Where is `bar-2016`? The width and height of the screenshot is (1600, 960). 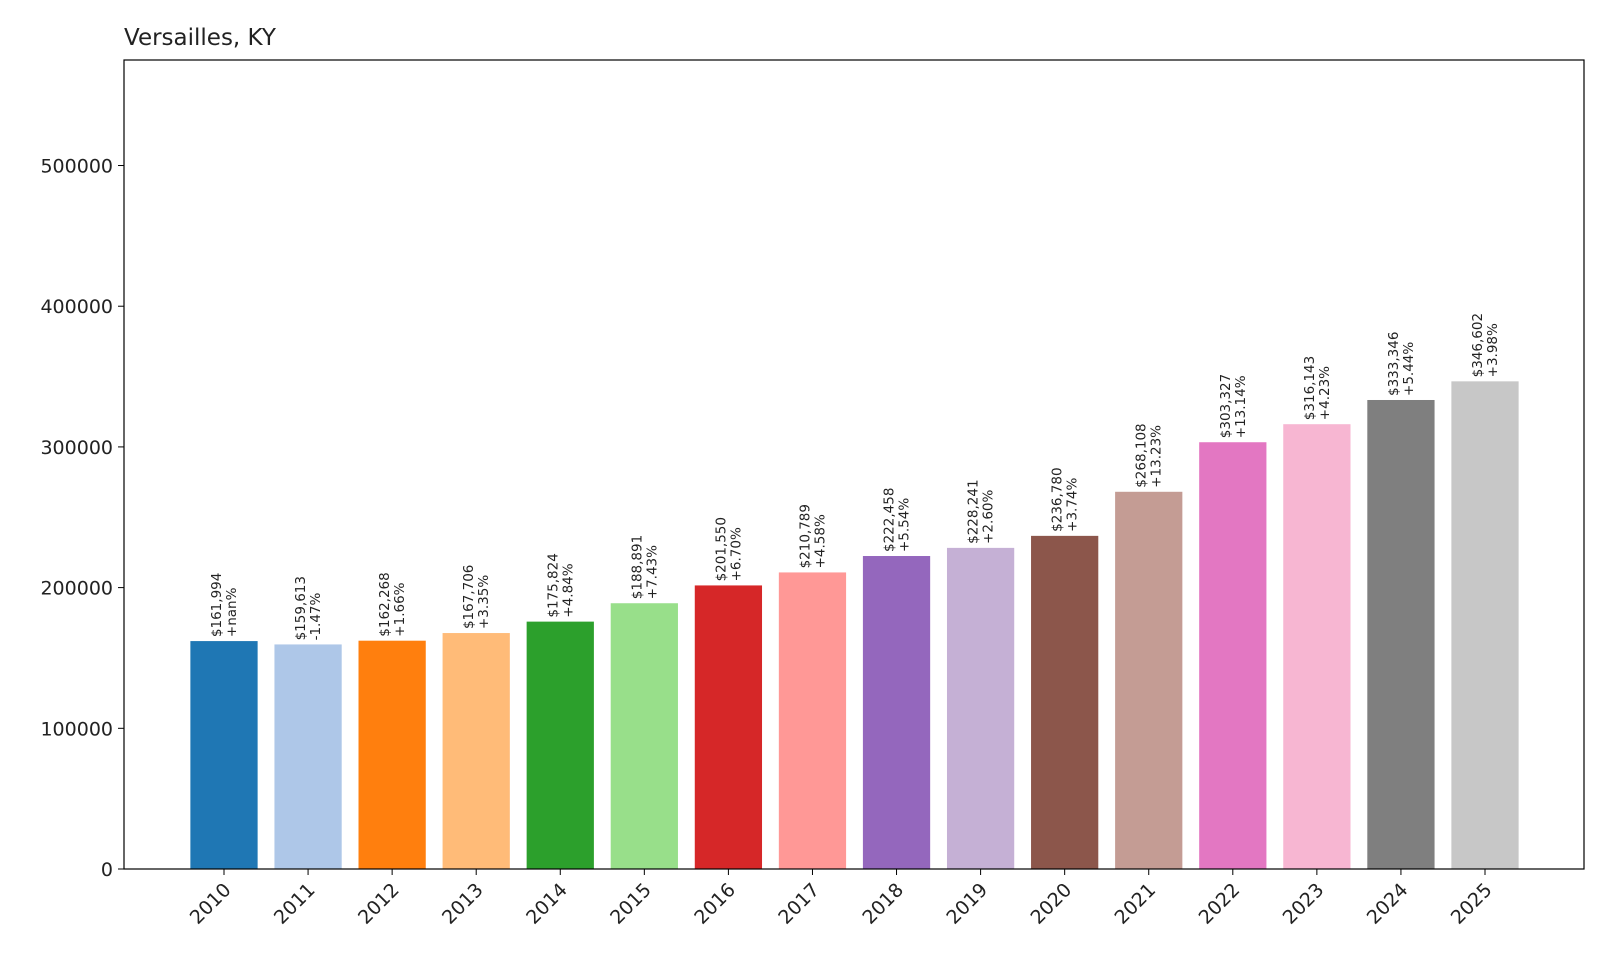
bar-2016 is located at coordinates (728, 727).